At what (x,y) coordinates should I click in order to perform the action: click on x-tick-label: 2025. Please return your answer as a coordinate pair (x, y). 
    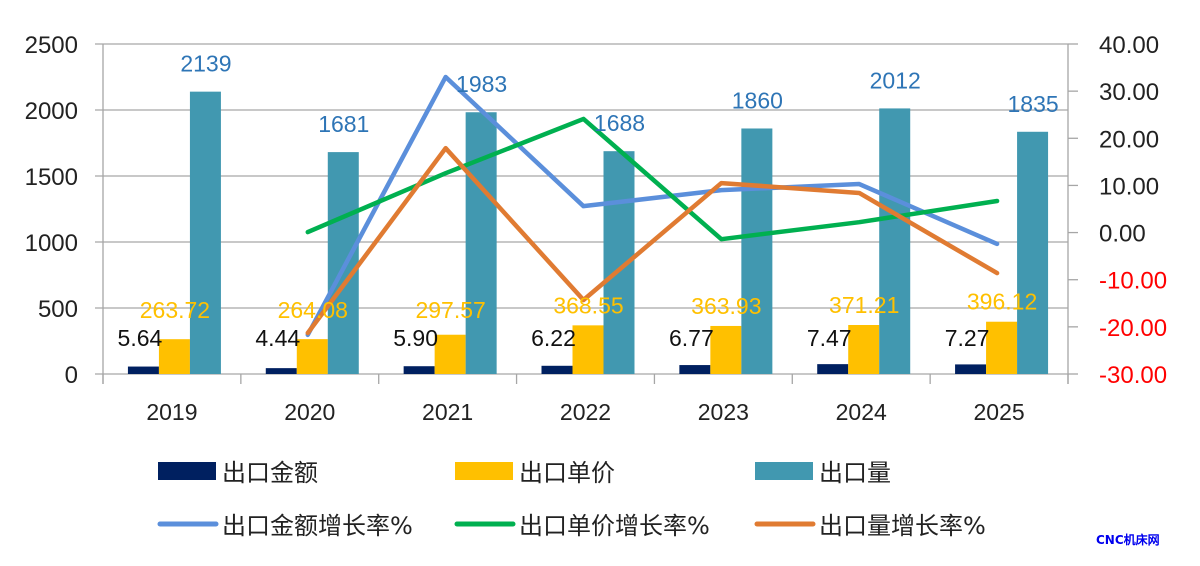
    Looking at the image, I should click on (998, 412).